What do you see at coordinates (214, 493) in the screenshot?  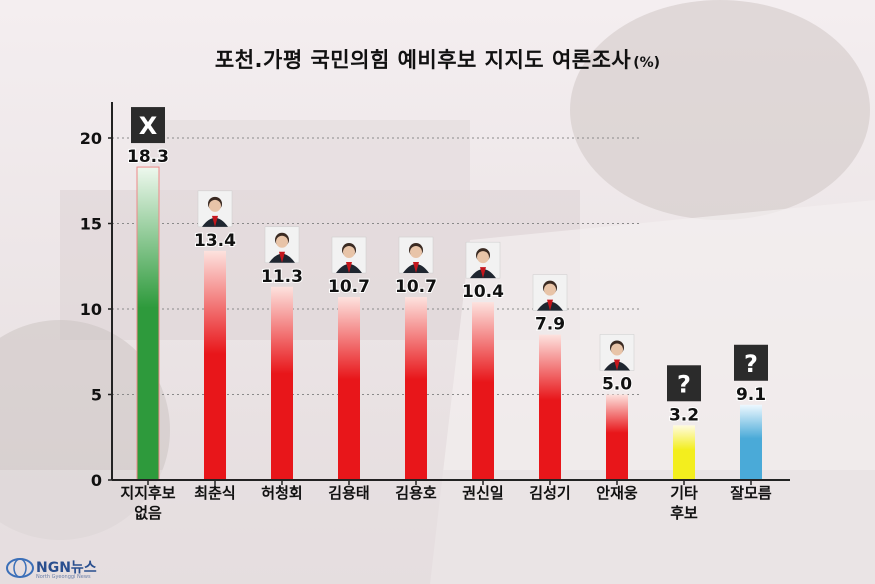 I see `x-category-label: 최춘식` at bounding box center [214, 493].